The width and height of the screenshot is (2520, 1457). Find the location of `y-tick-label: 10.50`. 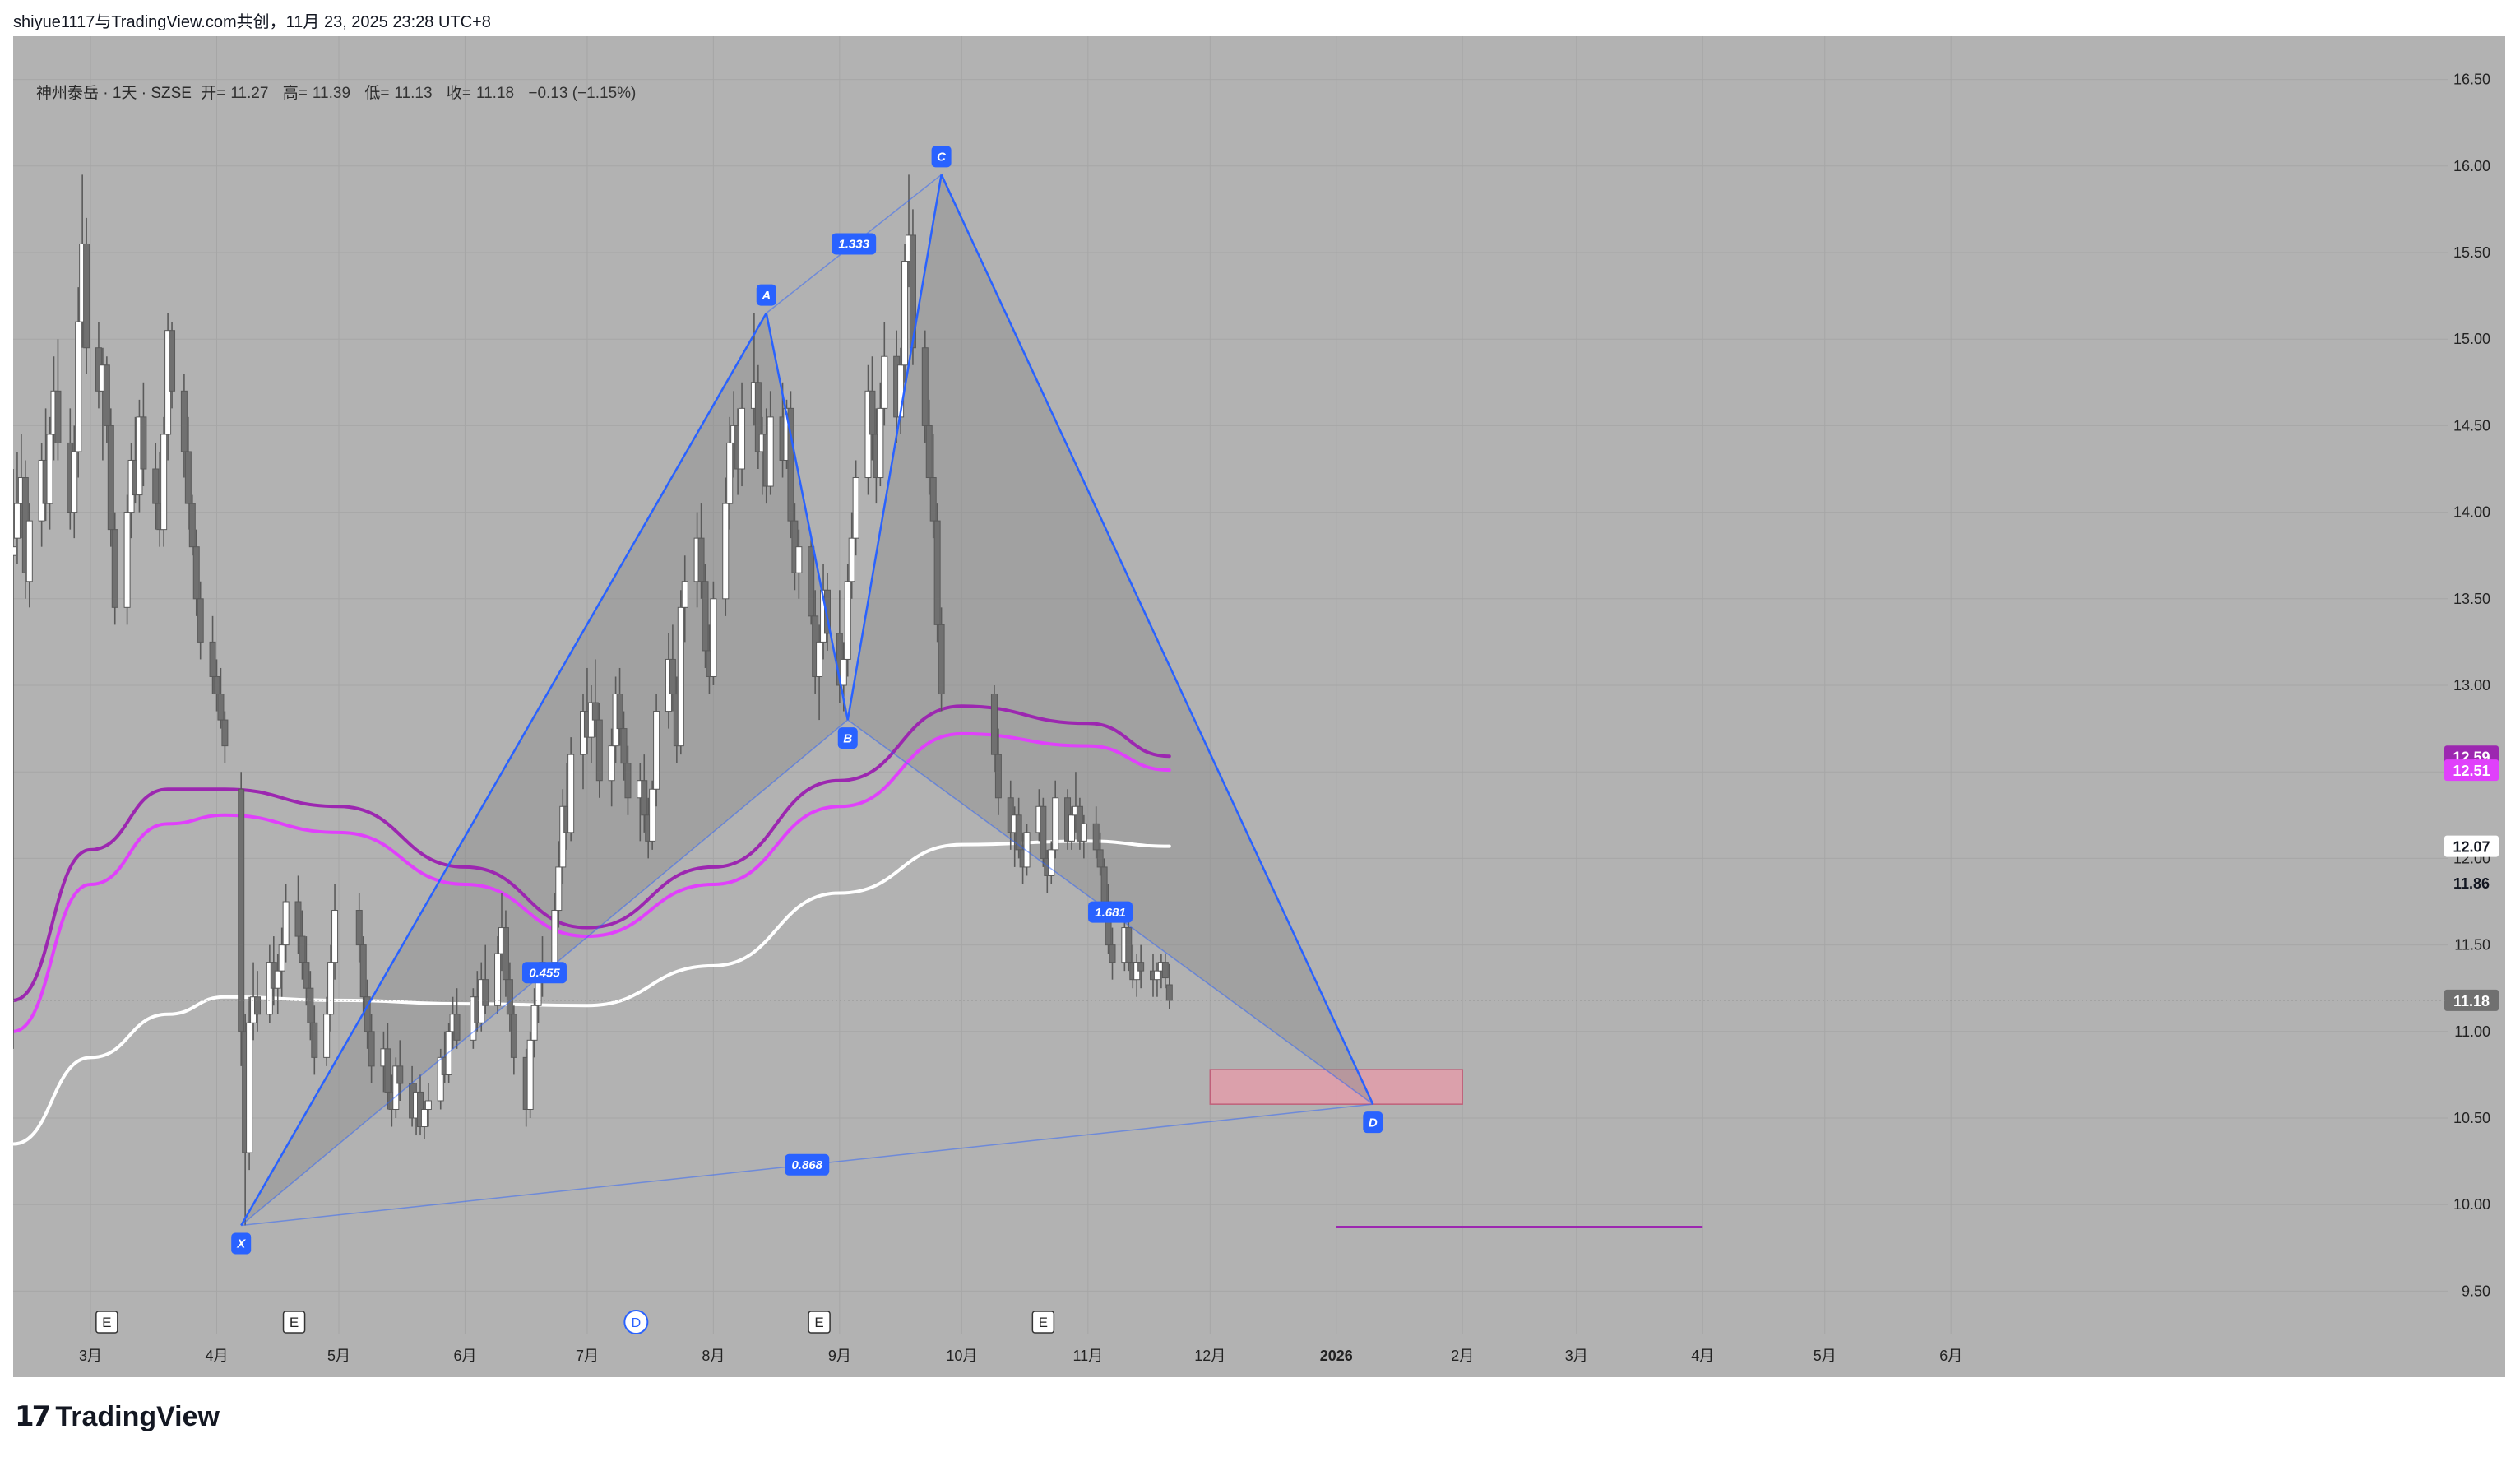

y-tick-label: 10.50 is located at coordinates (2471, 1118).